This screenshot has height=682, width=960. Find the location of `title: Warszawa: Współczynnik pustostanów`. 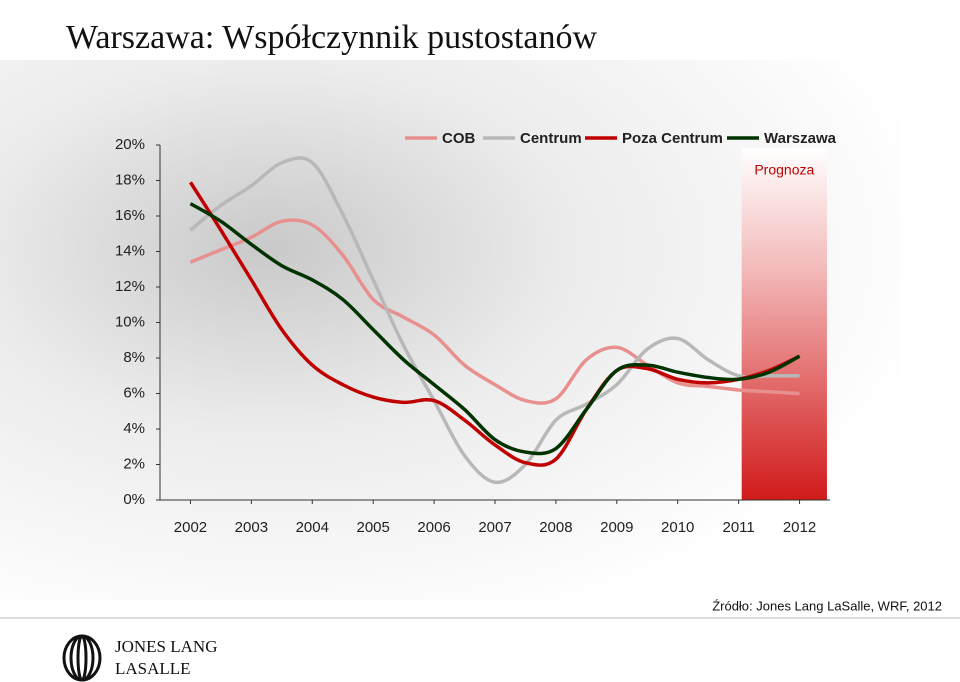

title: Warszawa: Współczynnik pustostanów is located at coordinates (332, 37).